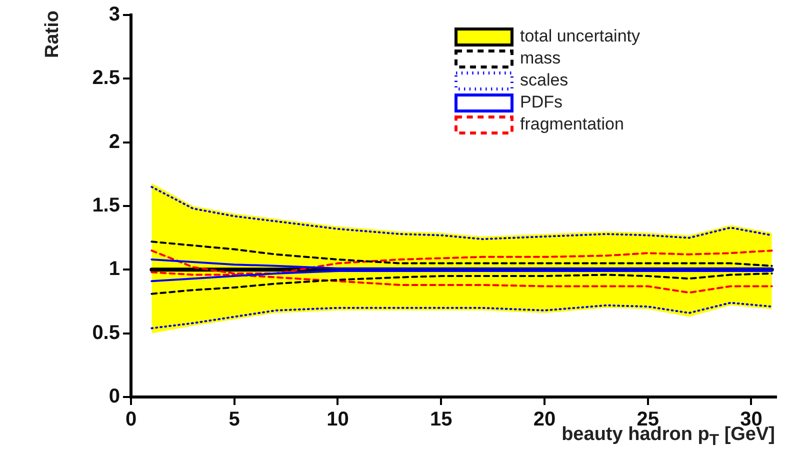 Image resolution: width=797 pixels, height=451 pixels. What do you see at coordinates (114, 397) in the screenshot?
I see `y-tick-label: 0` at bounding box center [114, 397].